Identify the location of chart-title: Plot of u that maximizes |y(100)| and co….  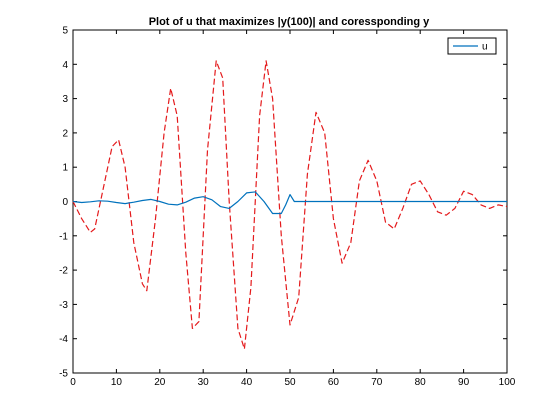
(289, 22).